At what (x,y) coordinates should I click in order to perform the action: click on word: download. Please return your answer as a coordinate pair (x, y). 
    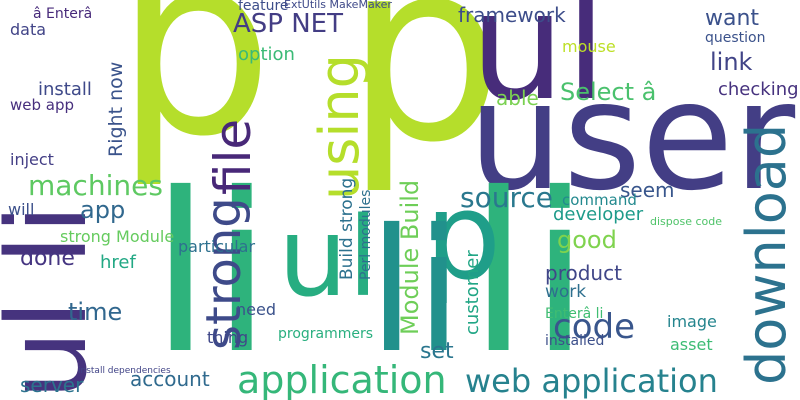
    Looking at the image, I should click on (766, 254).